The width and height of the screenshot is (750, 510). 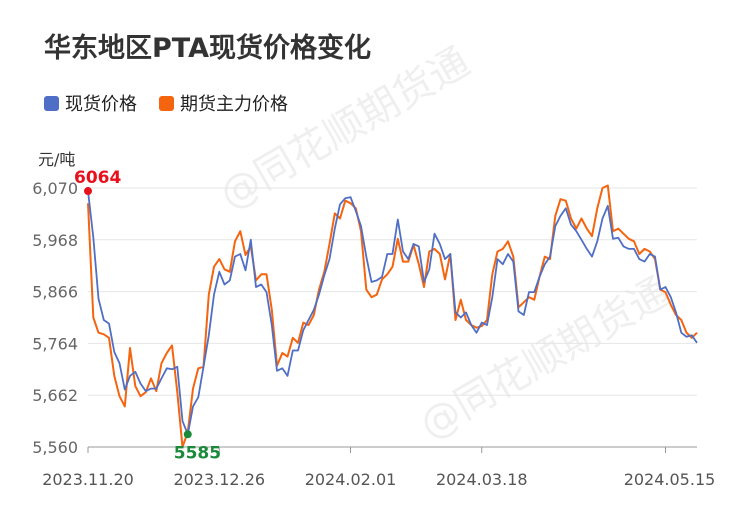 What do you see at coordinates (55, 395) in the screenshot?
I see `y-tick-label: 5,662` at bounding box center [55, 395].